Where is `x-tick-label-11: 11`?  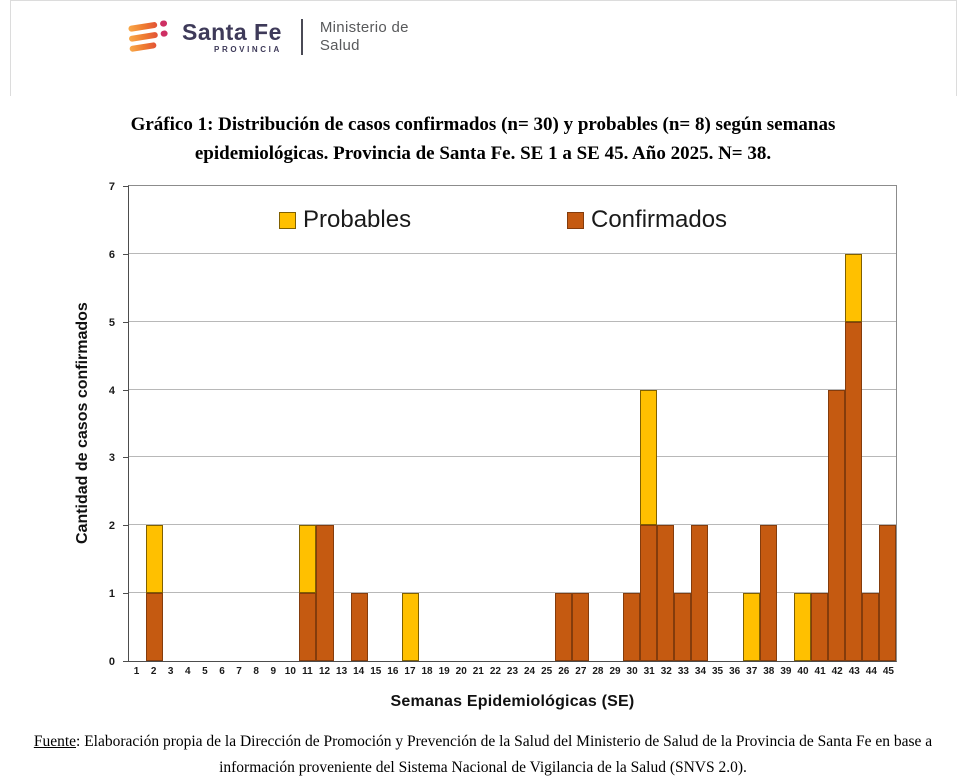 x-tick-label-11: 11 is located at coordinates (307, 671).